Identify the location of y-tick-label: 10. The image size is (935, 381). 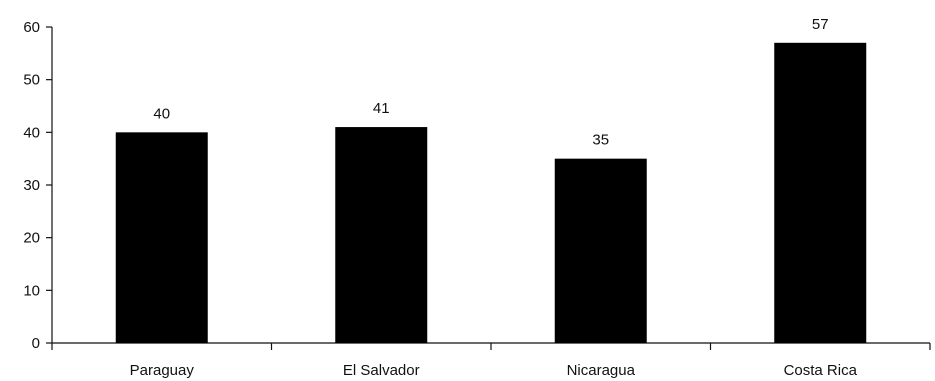
(31, 290).